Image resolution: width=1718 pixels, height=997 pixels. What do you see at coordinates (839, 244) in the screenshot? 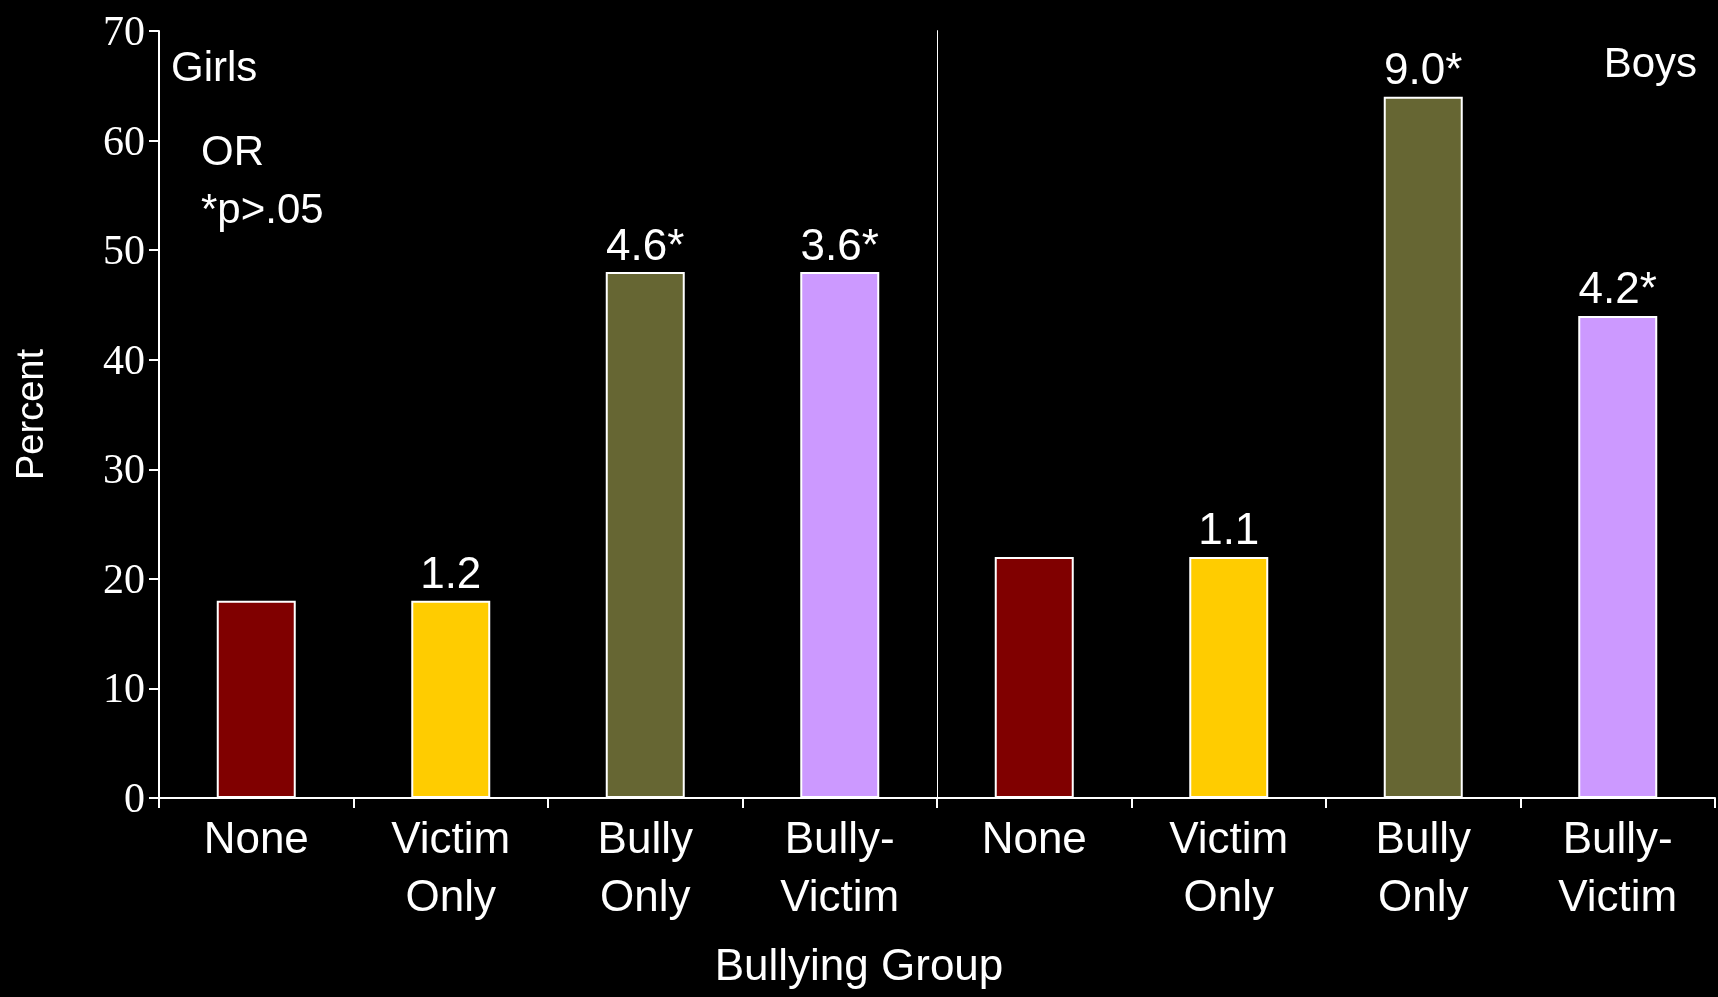
I see `annotation: 3.6*` at bounding box center [839, 244].